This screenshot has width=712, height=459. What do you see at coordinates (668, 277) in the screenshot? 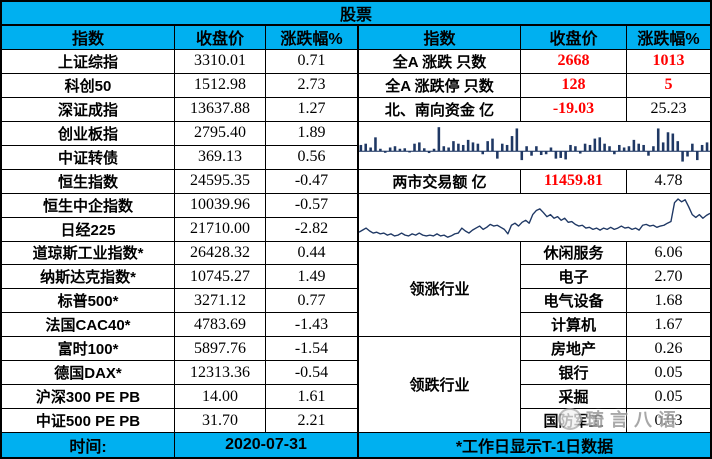
I see `sector-value: 2.70` at bounding box center [668, 277].